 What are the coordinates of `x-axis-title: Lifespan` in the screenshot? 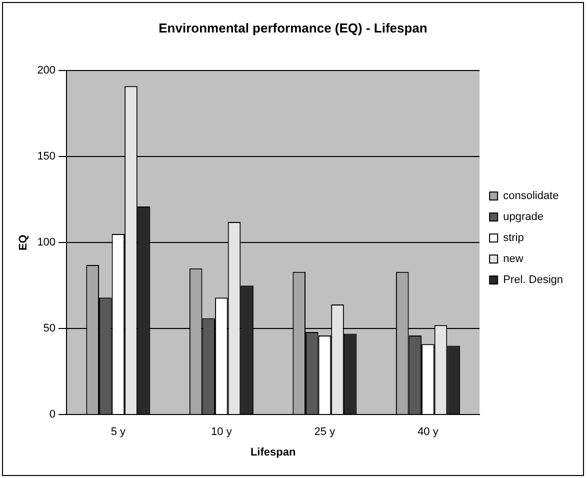 It's located at (273, 452).